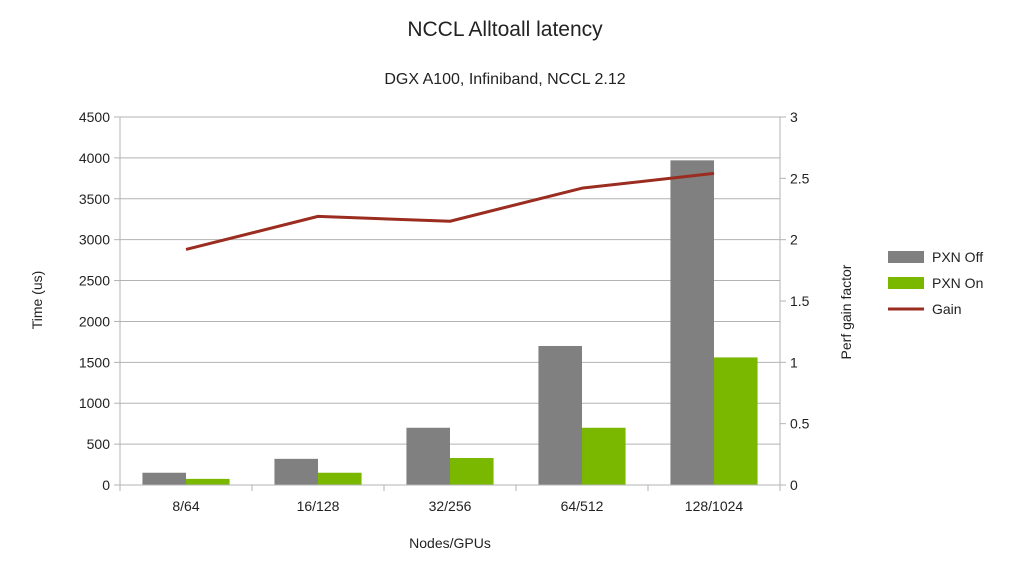 The height and width of the screenshot is (586, 1024). What do you see at coordinates (94, 117) in the screenshot?
I see `y-tick-label: 4500` at bounding box center [94, 117].